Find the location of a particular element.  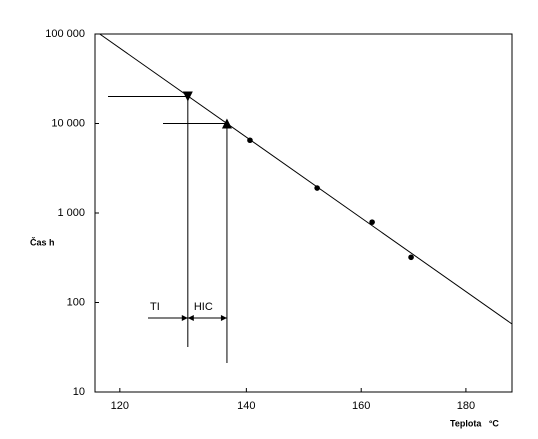

x-tick-label: 140 is located at coordinates (246, 406).